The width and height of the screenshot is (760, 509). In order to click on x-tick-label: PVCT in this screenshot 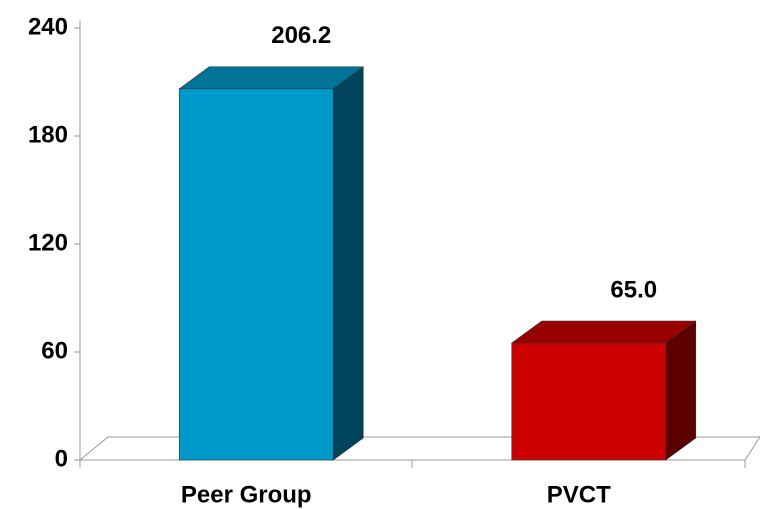, I will do `click(579, 494)`.